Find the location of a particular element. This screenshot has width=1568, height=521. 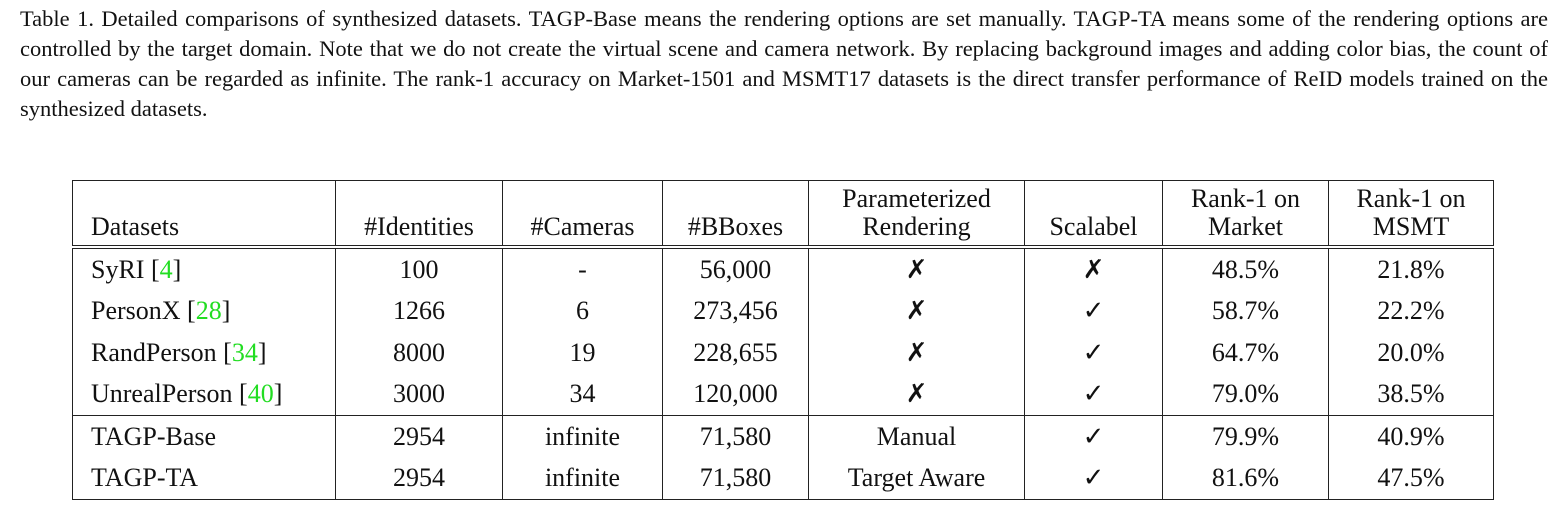

table-cell: 228,655 is located at coordinates (735, 353).